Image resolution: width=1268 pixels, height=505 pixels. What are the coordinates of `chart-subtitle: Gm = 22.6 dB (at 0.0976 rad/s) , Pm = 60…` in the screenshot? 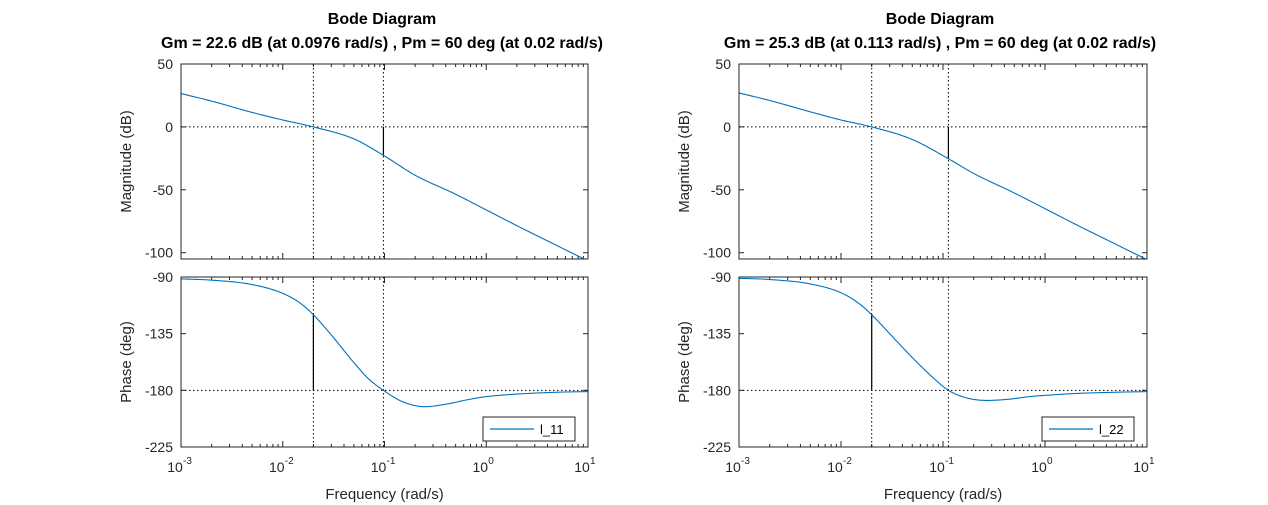 It's located at (382, 43).